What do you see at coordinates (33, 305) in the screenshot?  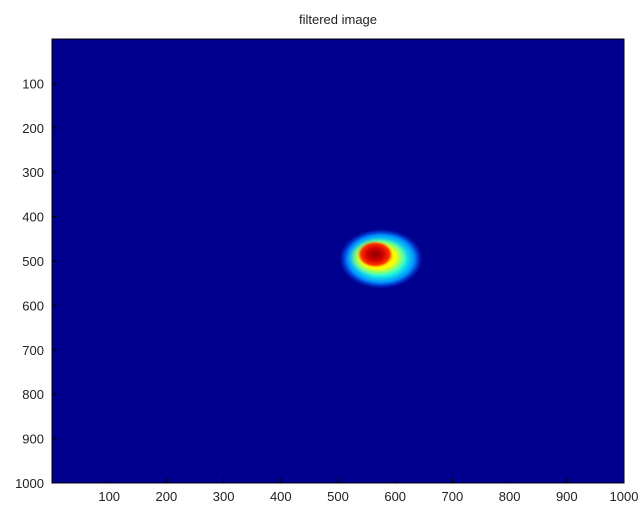 I see `y-tick-label: 600` at bounding box center [33, 305].